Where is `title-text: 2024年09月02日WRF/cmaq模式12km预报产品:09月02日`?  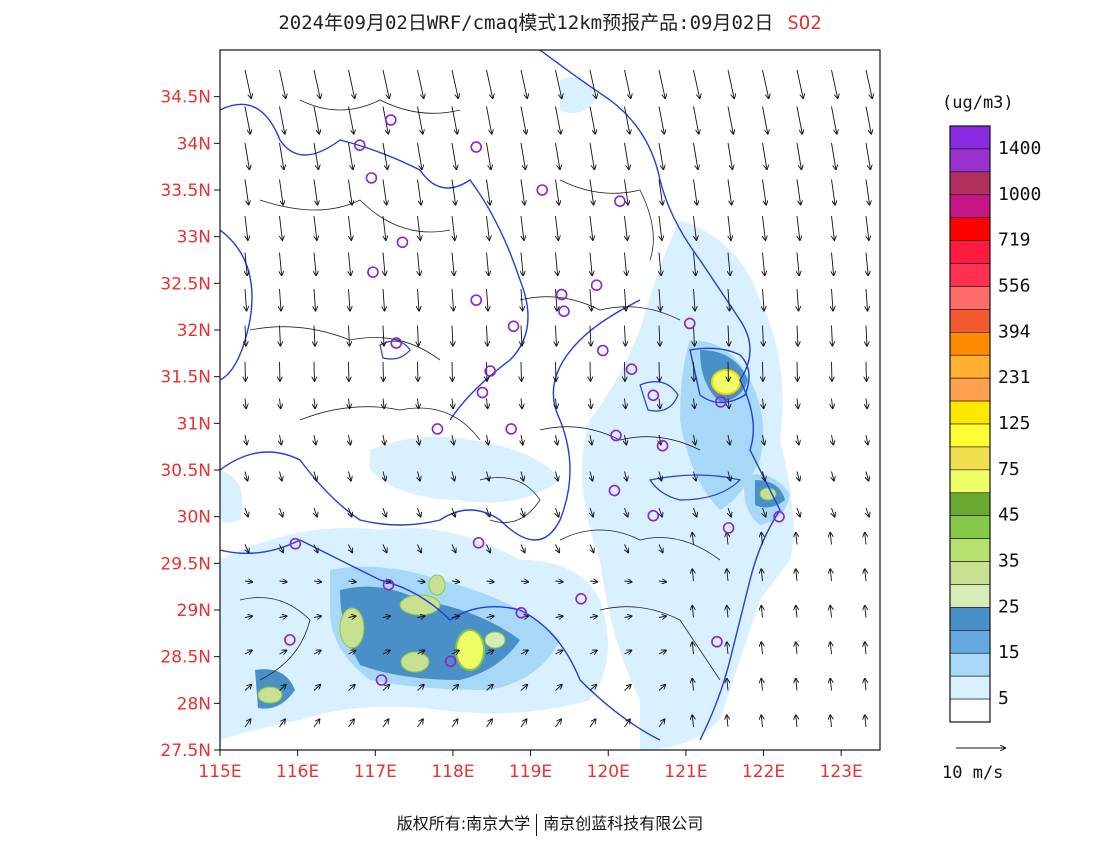
title-text: 2024年09月02日WRF/cmaq模式12km预报产品:09月02日 is located at coordinates (526, 23).